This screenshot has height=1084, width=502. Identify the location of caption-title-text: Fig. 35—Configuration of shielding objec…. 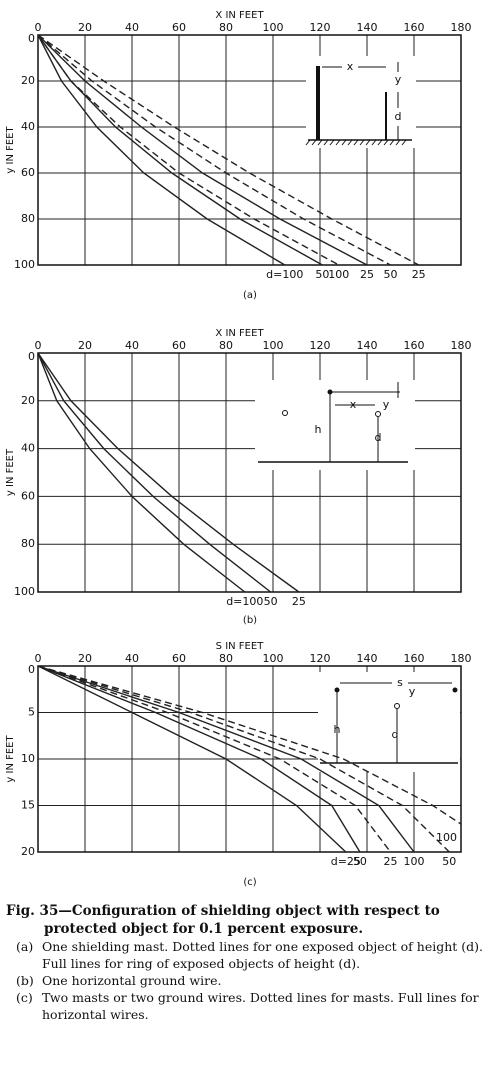
(223, 920).